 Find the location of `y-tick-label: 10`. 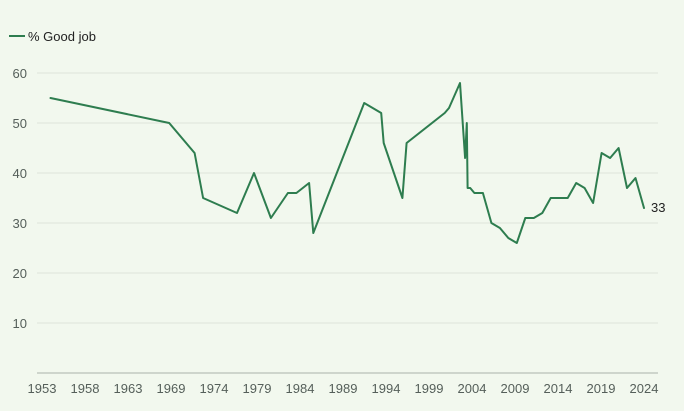

y-tick-label: 10 is located at coordinates (20, 323).